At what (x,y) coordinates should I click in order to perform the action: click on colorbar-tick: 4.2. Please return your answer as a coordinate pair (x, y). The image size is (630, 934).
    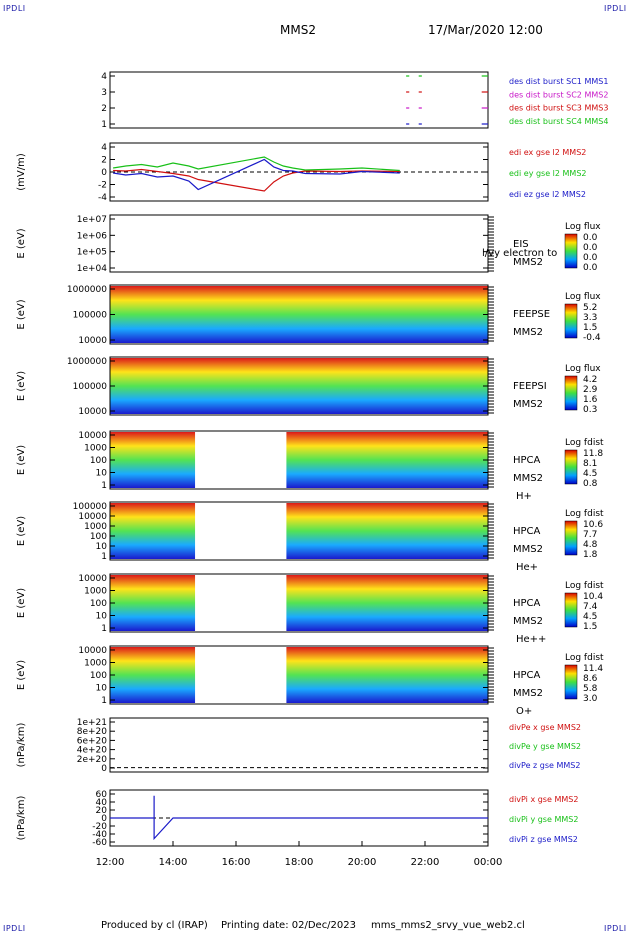
    Looking at the image, I should click on (590, 380).